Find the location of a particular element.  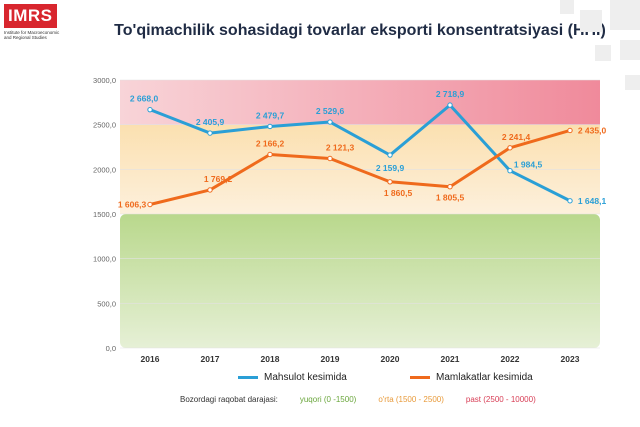

data-label: 2 435,0 is located at coordinates (592, 130).